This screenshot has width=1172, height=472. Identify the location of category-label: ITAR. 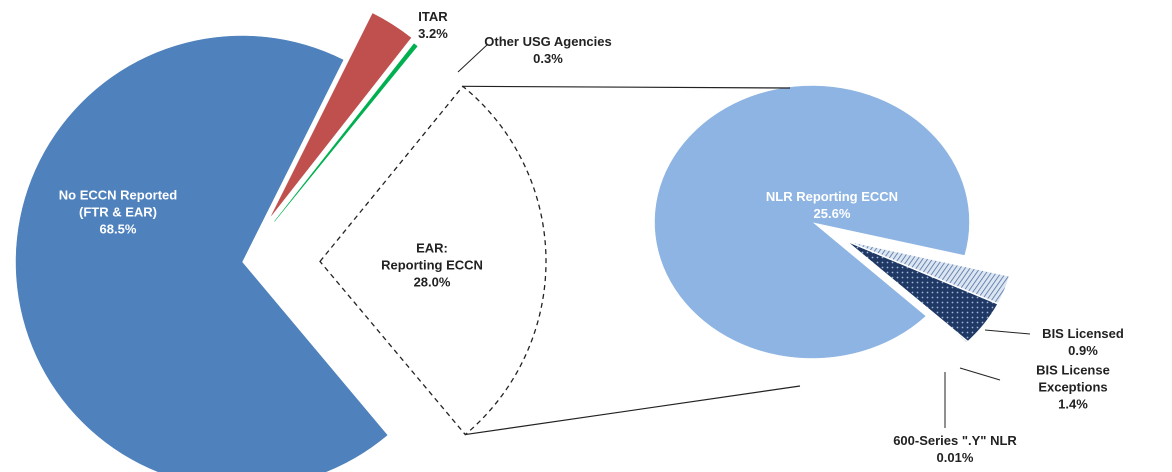
(433, 16).